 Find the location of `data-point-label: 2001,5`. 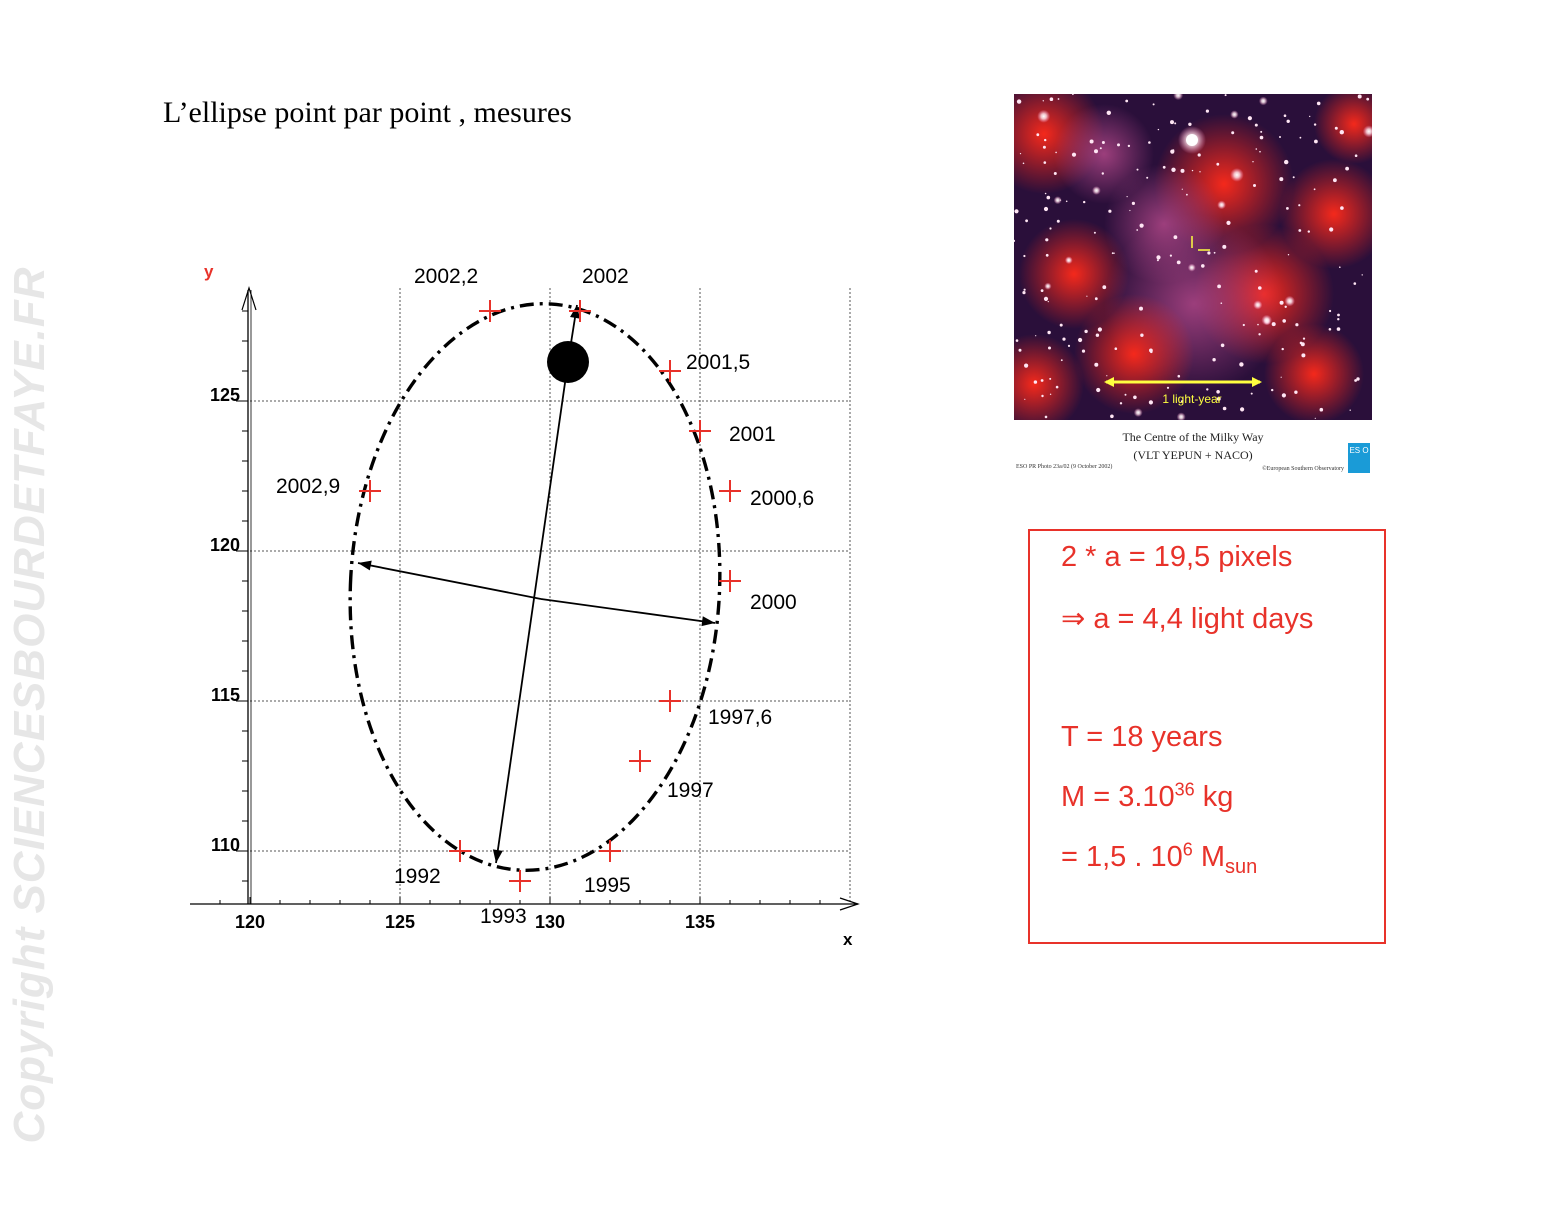

data-point-label: 2001,5 is located at coordinates (718, 362).